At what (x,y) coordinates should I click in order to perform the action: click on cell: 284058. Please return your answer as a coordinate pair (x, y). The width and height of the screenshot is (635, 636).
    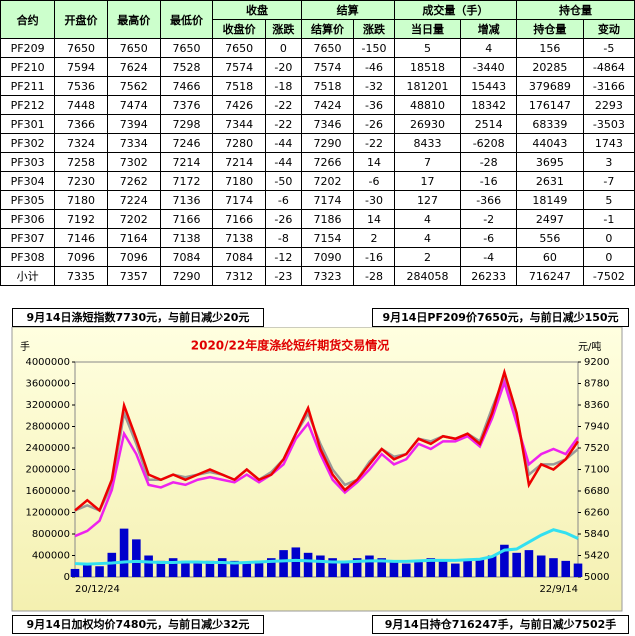
    Looking at the image, I should click on (427, 276).